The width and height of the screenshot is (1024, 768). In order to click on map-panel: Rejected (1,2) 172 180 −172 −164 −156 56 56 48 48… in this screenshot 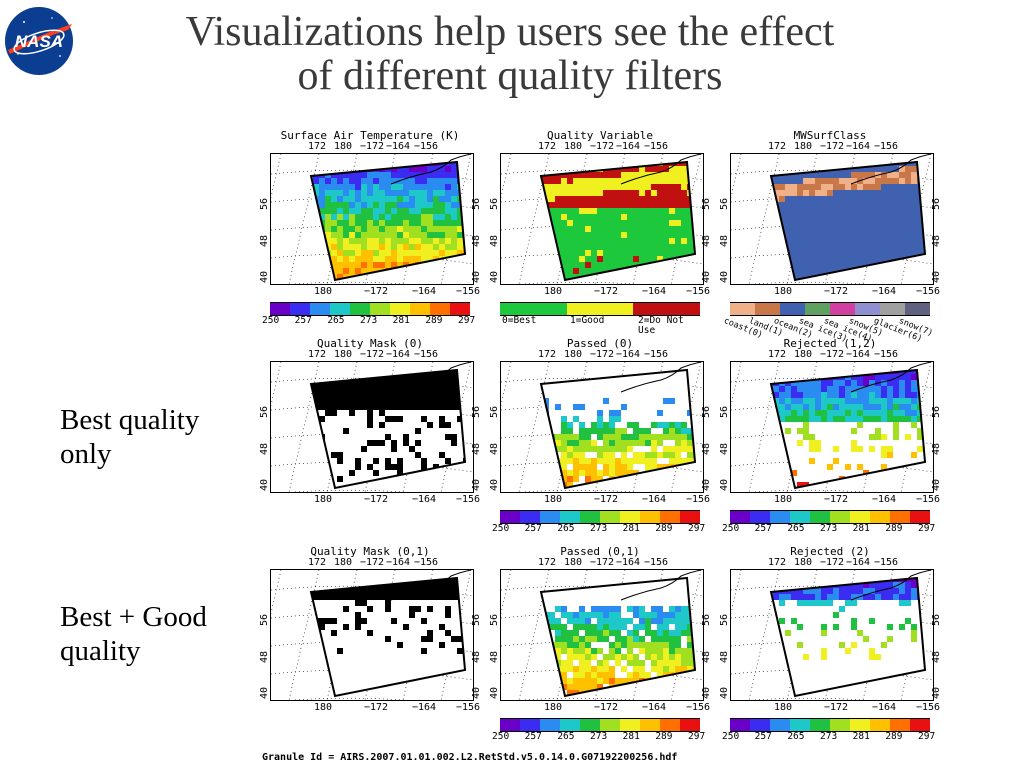, I will do `click(830, 437)`.